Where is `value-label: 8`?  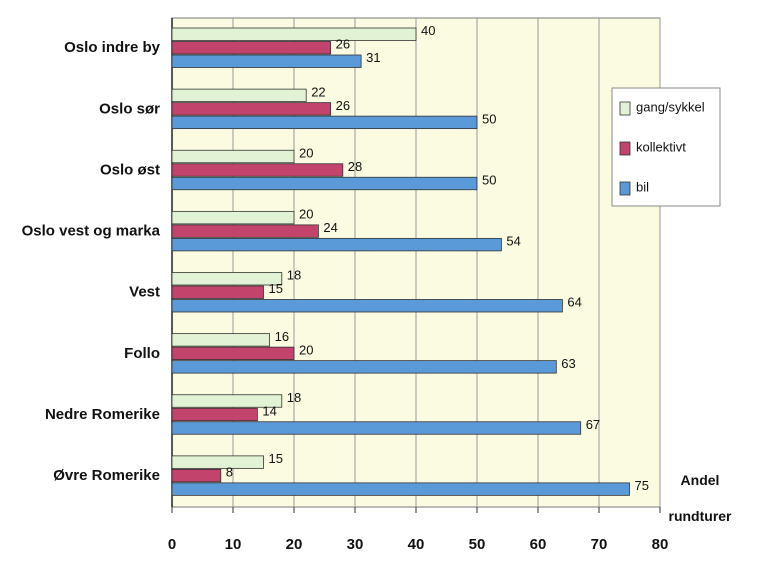 value-label: 8 is located at coordinates (229, 472).